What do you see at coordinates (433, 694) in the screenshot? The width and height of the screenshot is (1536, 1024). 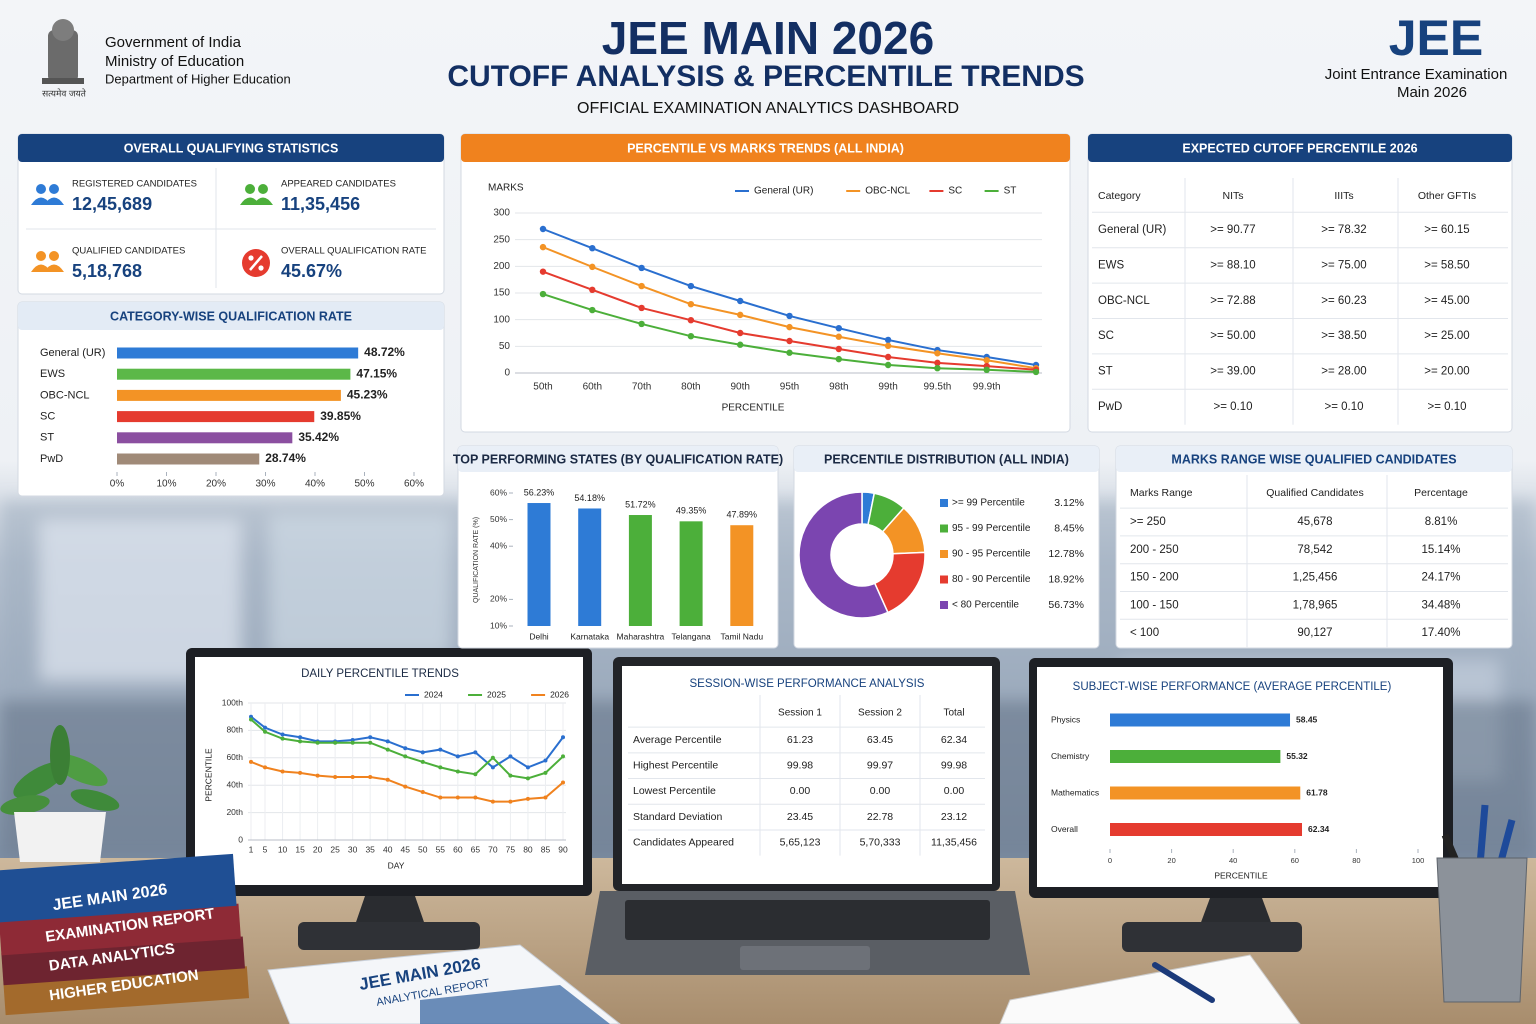 I see `legend-label: 2024` at bounding box center [433, 694].